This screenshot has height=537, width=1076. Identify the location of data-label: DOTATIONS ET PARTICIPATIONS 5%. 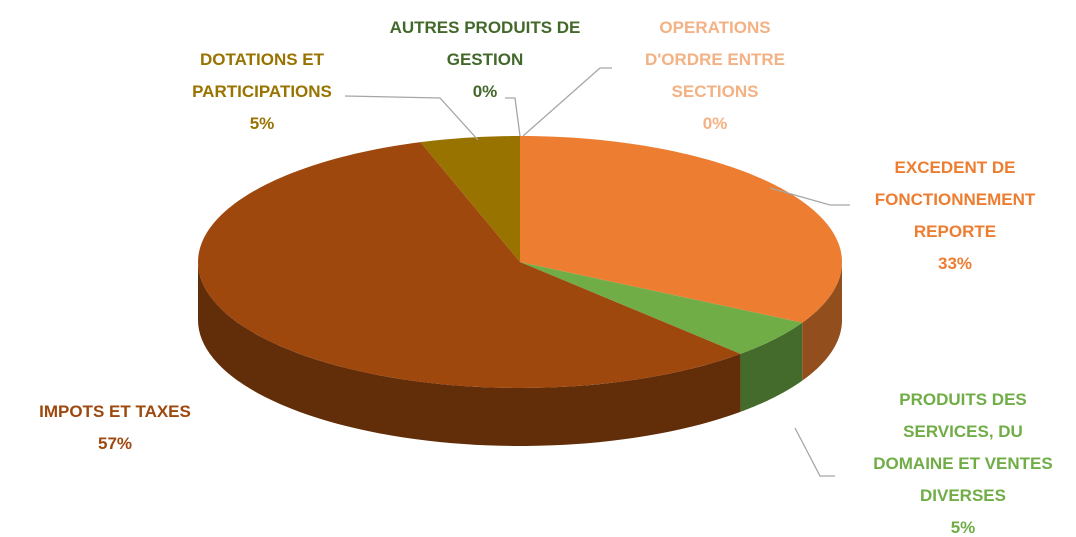
(262, 92).